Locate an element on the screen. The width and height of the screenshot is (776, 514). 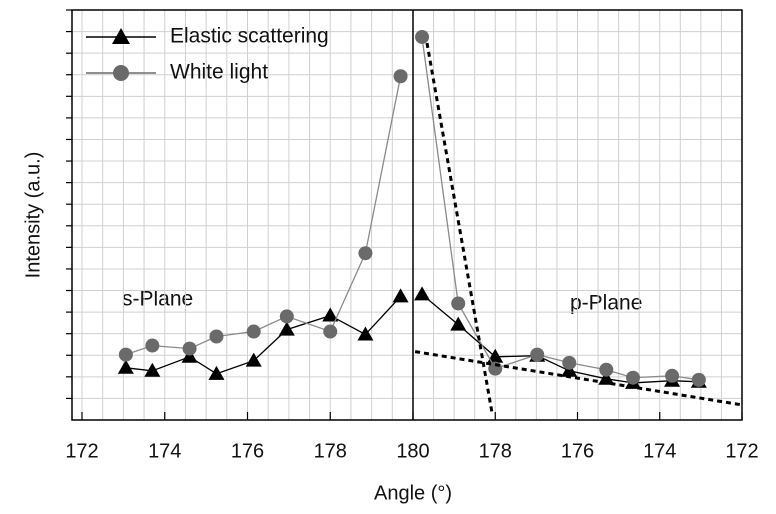
fit-line is located at coordinates (578, 378).